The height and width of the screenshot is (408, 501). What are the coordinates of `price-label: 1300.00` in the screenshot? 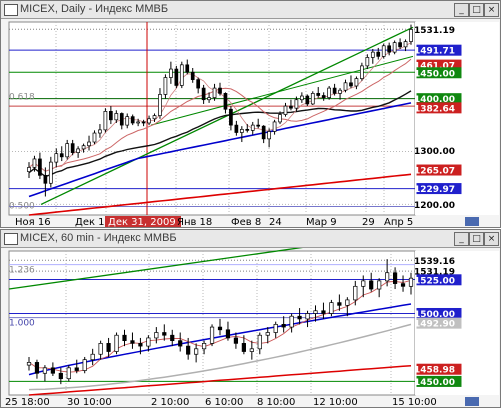 It's located at (434, 152).